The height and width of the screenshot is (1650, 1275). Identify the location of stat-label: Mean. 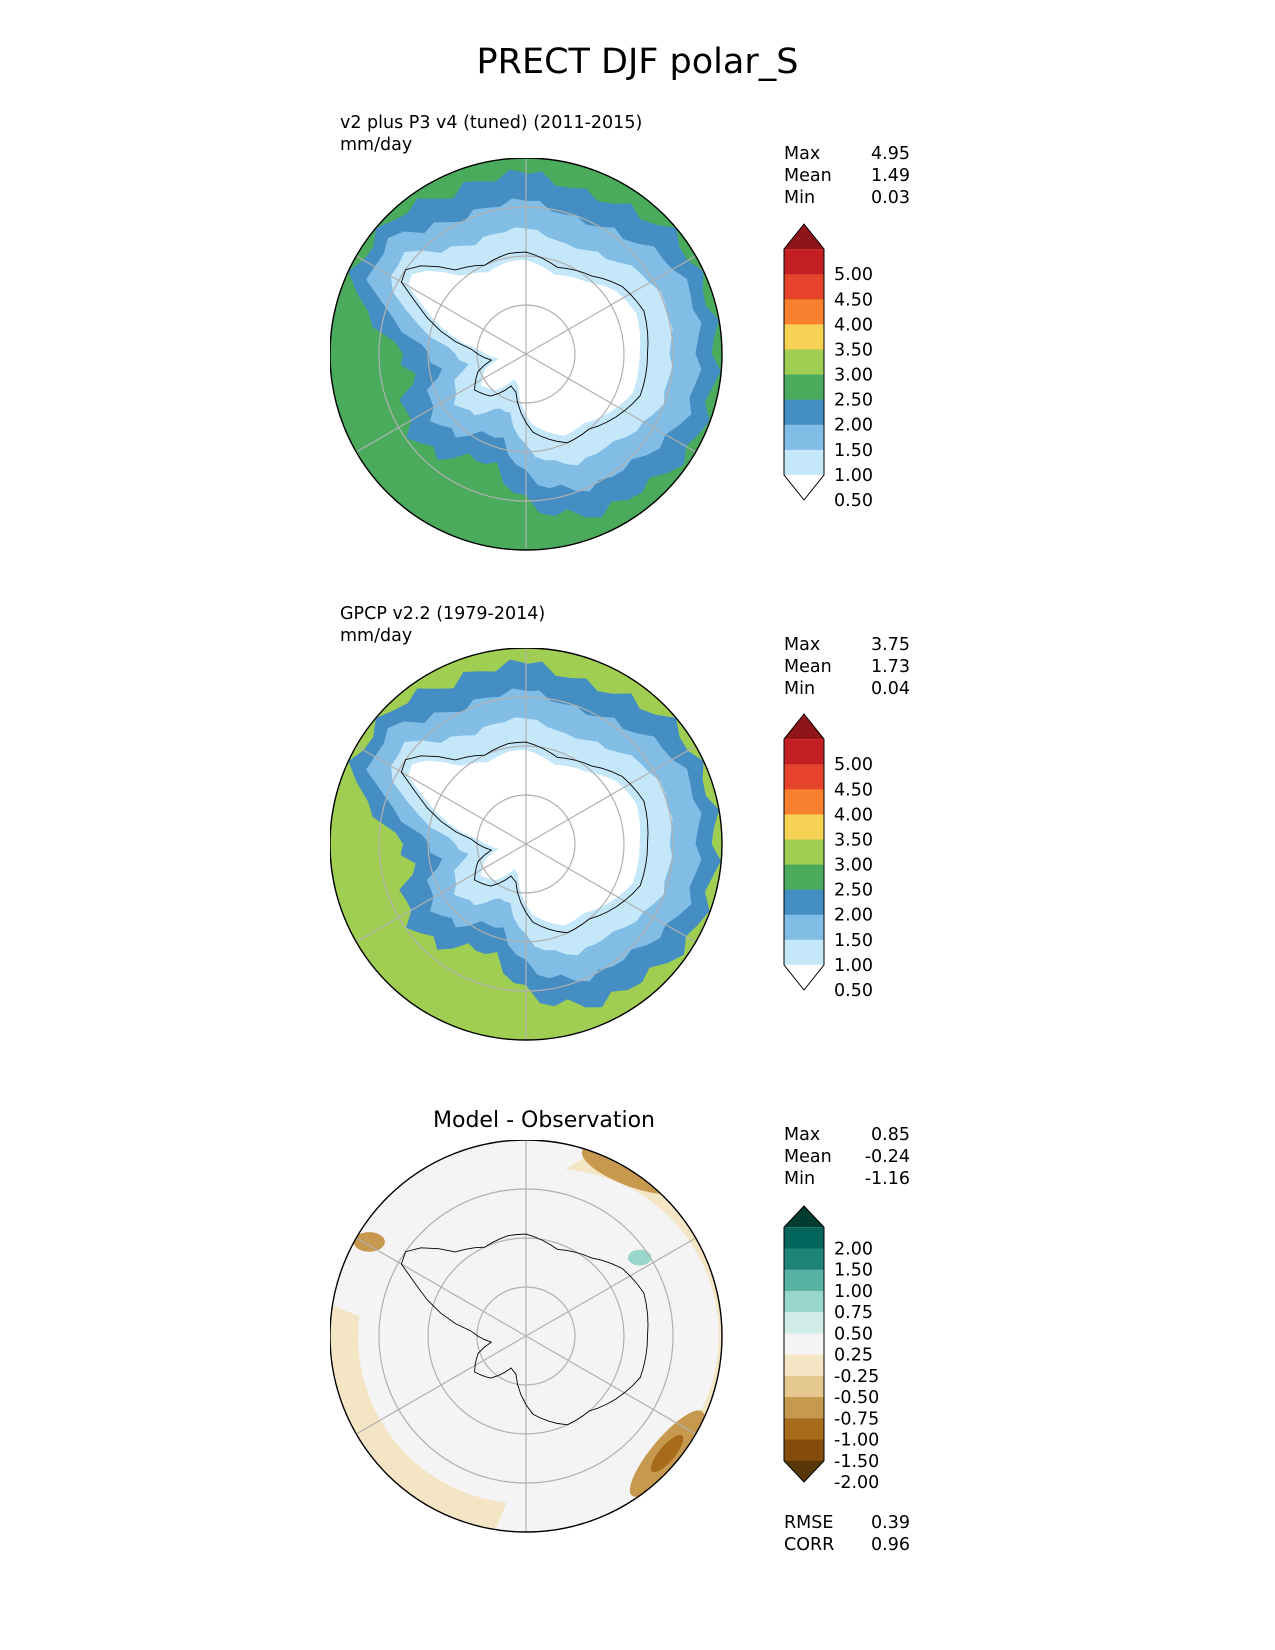
(808, 667).